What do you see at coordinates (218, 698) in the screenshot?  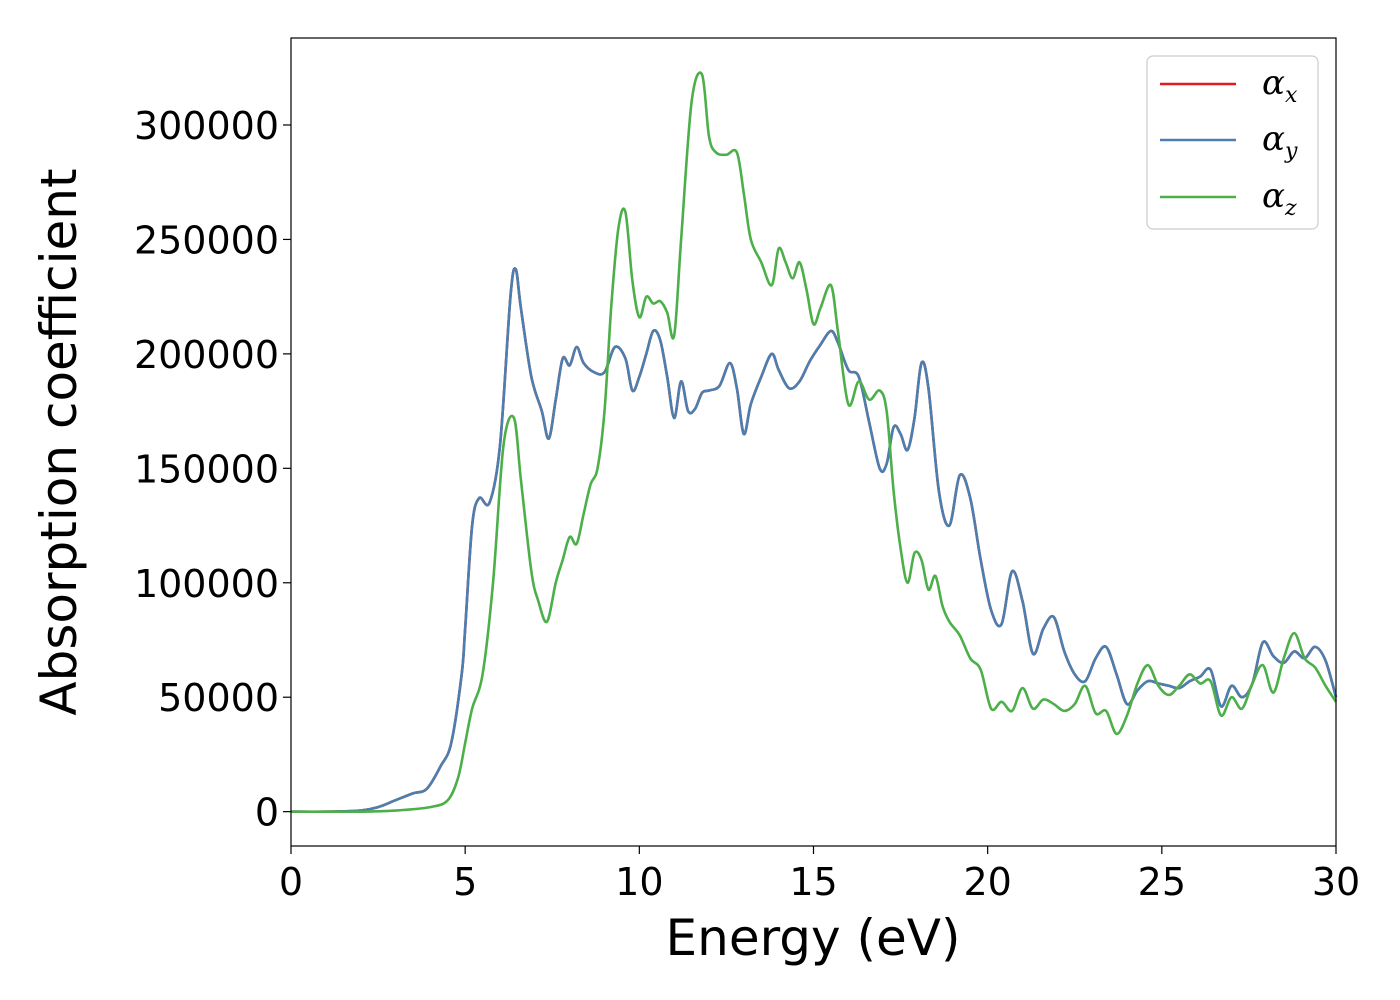 I see `y-tick-label: 50000` at bounding box center [218, 698].